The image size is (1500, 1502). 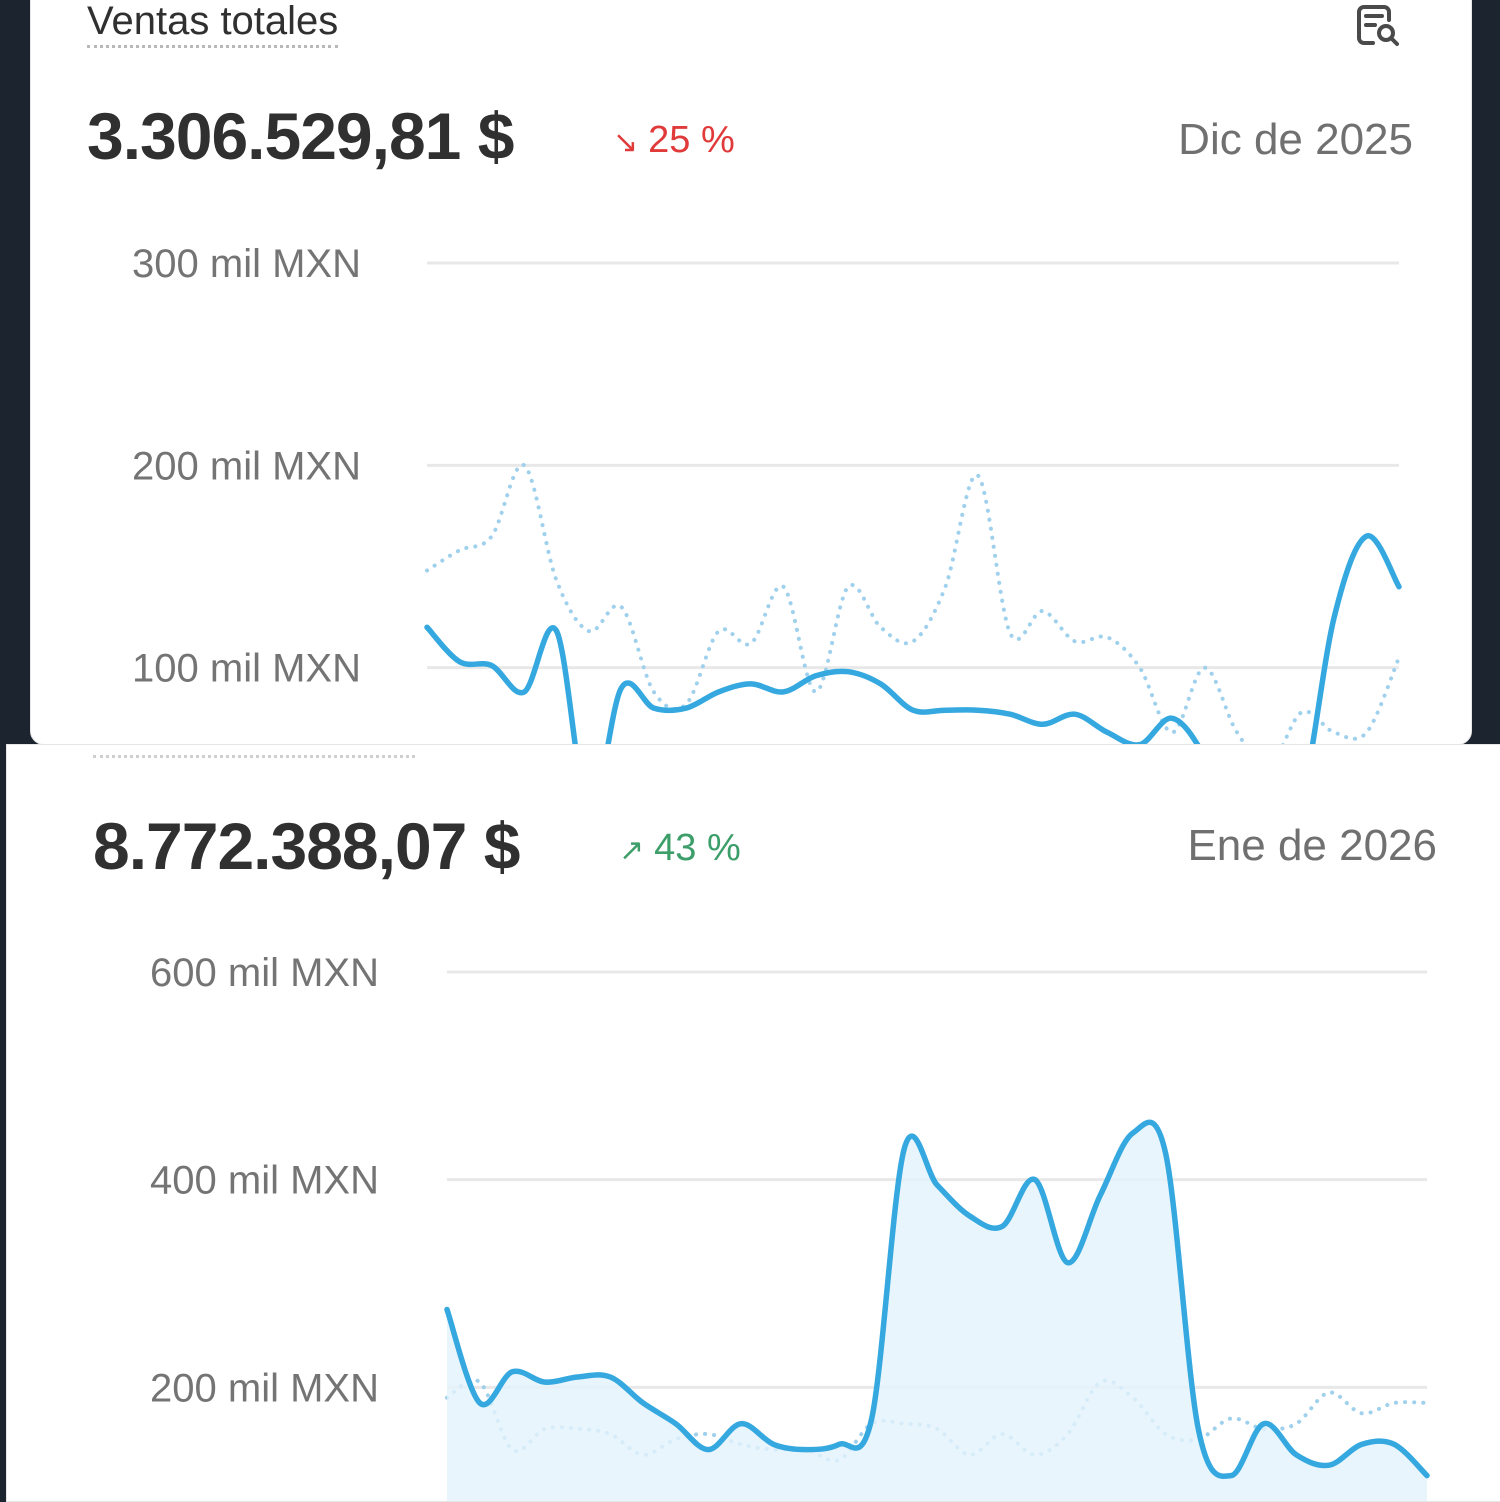 I want to click on period-label: Ene de 2026, so click(x=1312, y=845).